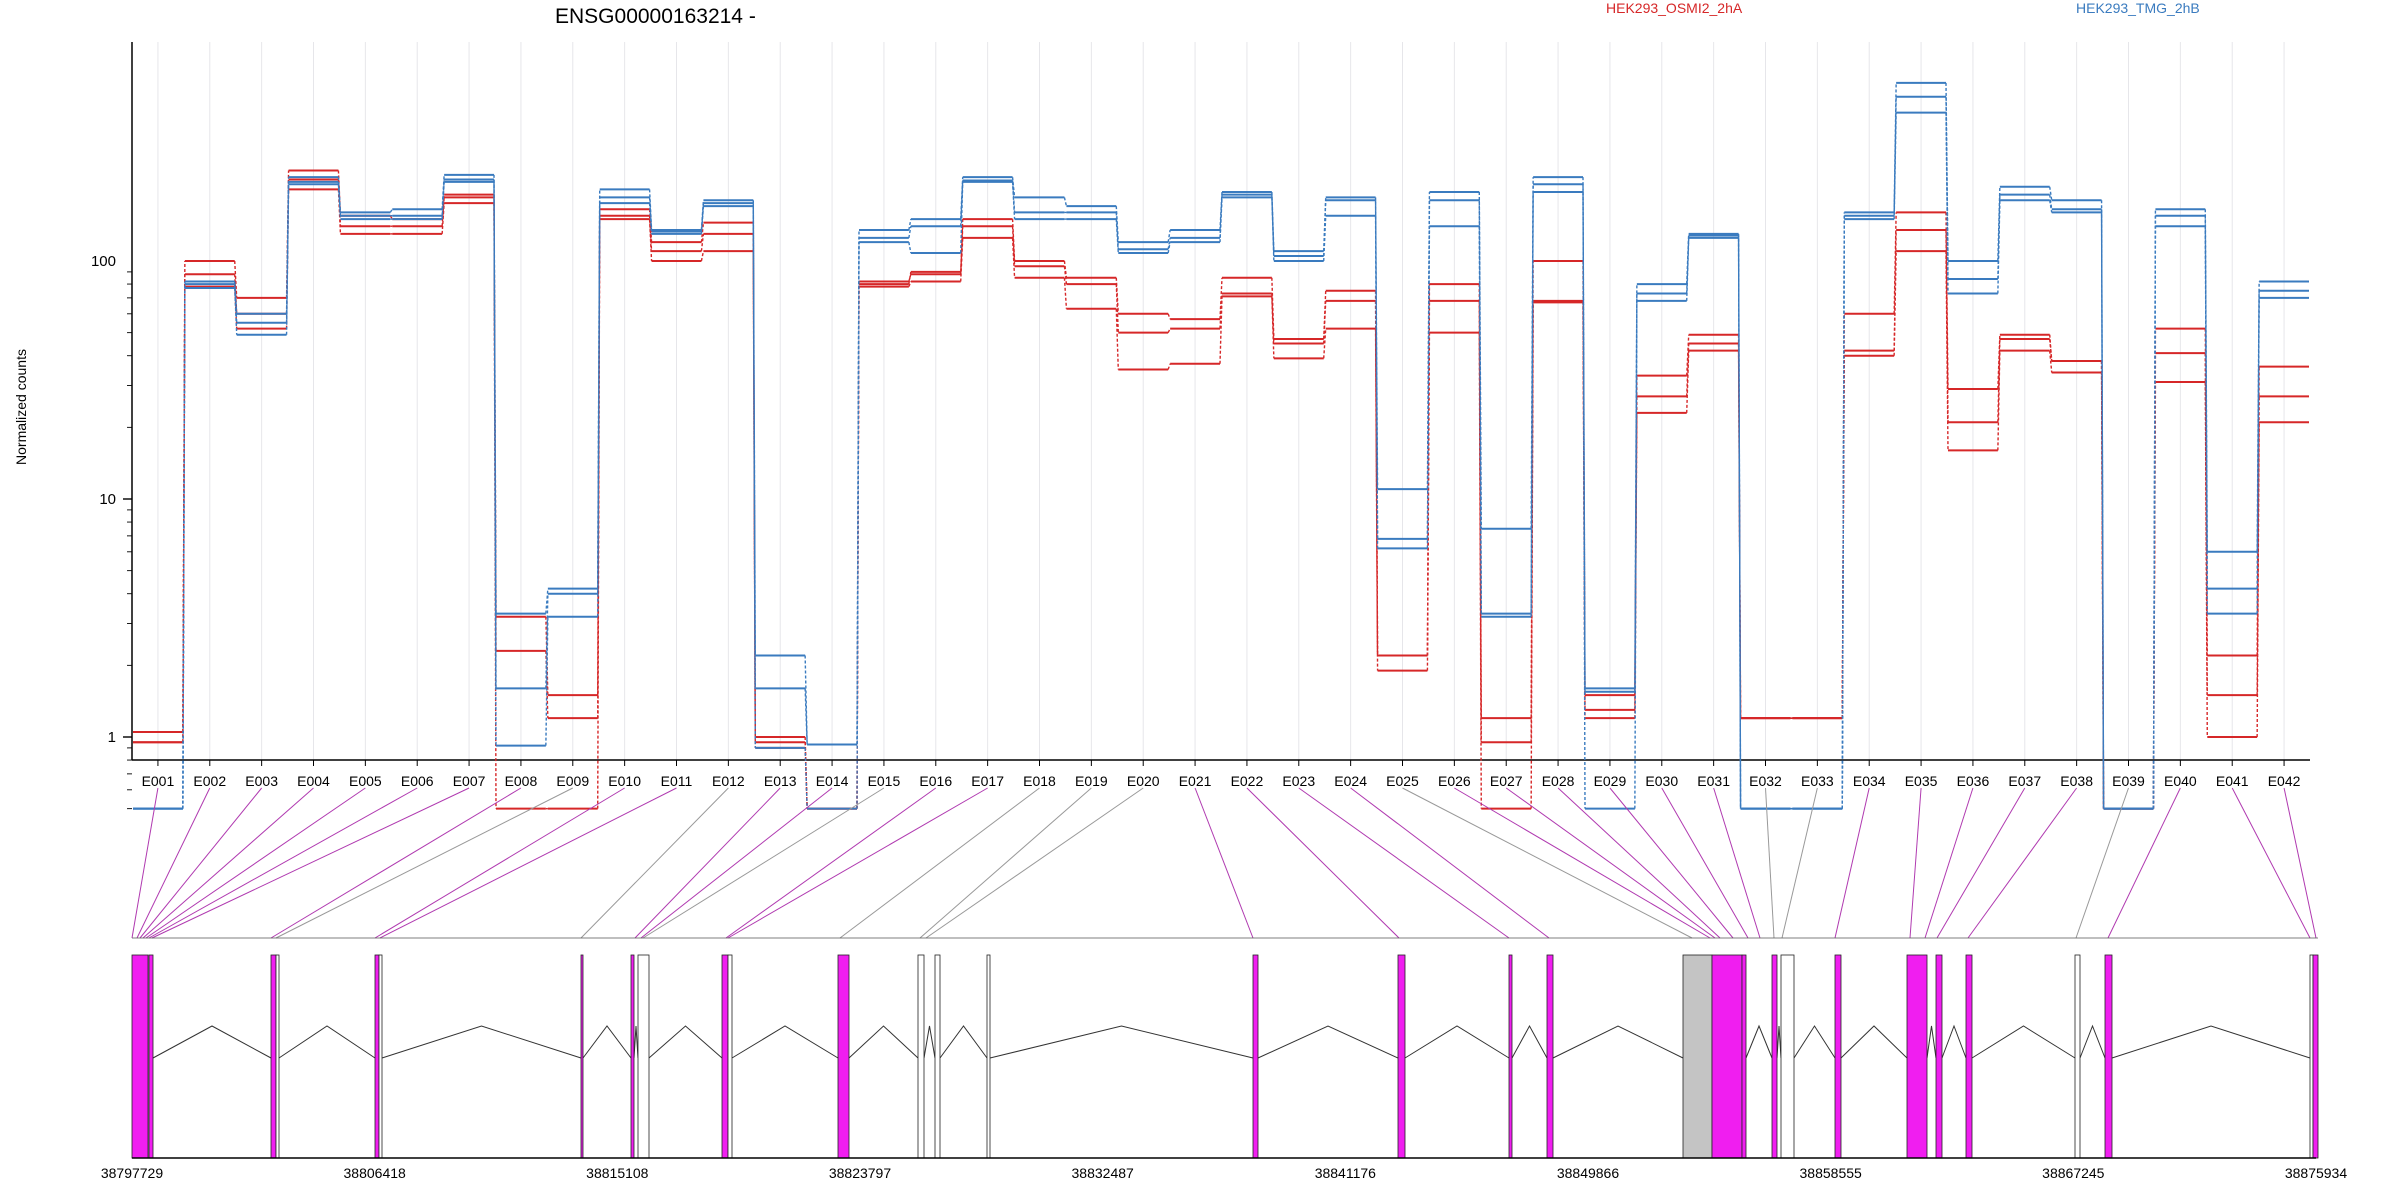  What do you see at coordinates (2316, 1173) in the screenshot?
I see `genomic-tick-label: 38875934` at bounding box center [2316, 1173].